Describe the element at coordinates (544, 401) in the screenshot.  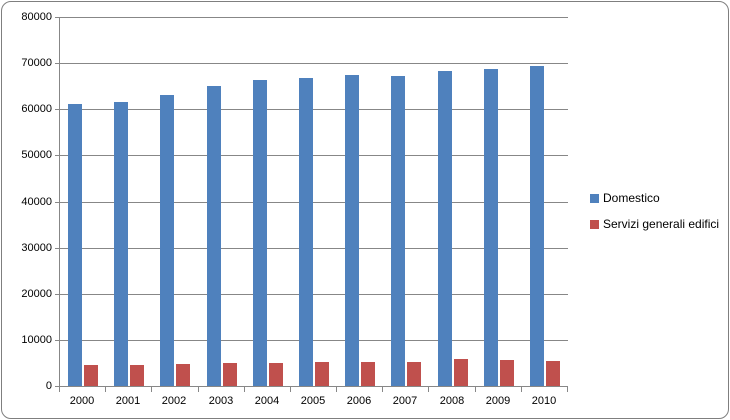
I see `x-tick-label-2010: 2010` at that location.